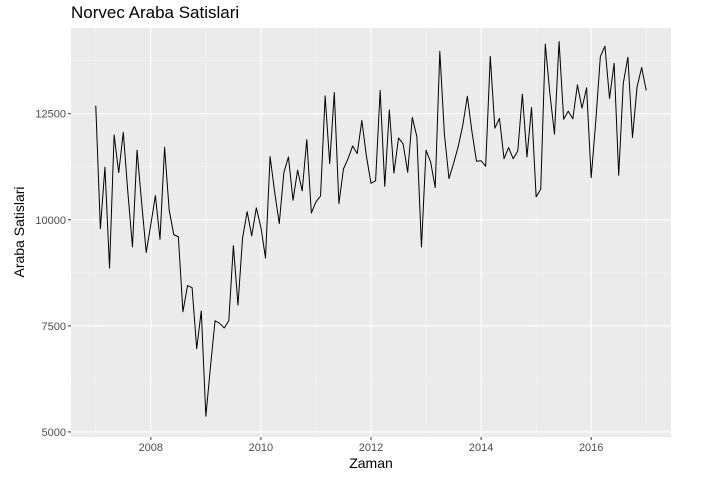  I want to click on x-tick-label: 2012, so click(371, 448).